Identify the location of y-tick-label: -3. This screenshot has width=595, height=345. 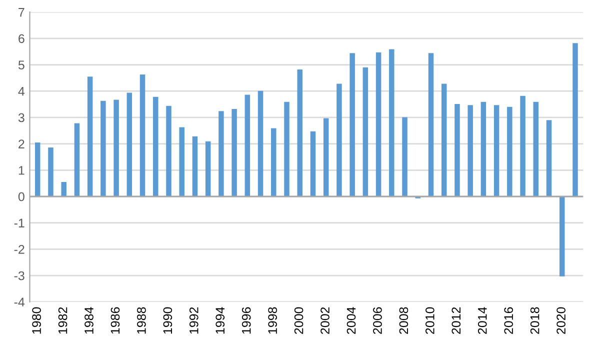
(19, 275).